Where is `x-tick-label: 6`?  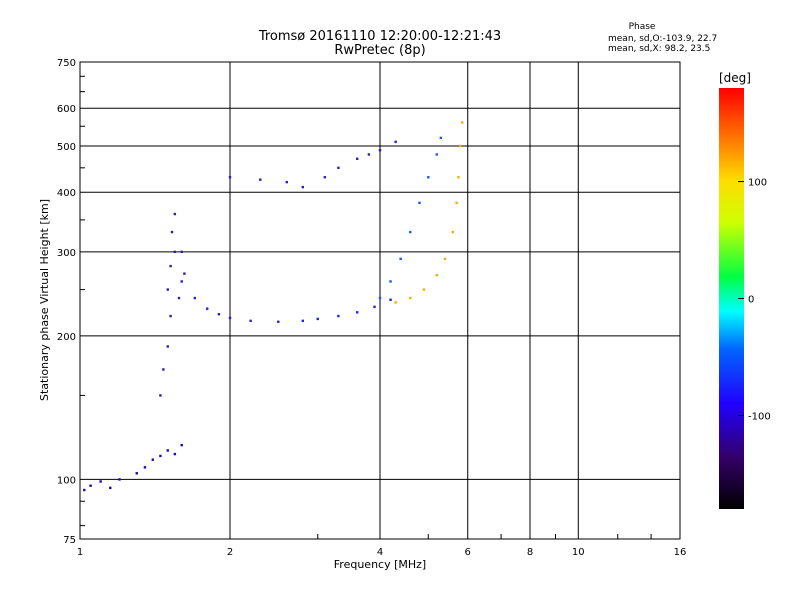
x-tick-label: 6 is located at coordinates (468, 552).